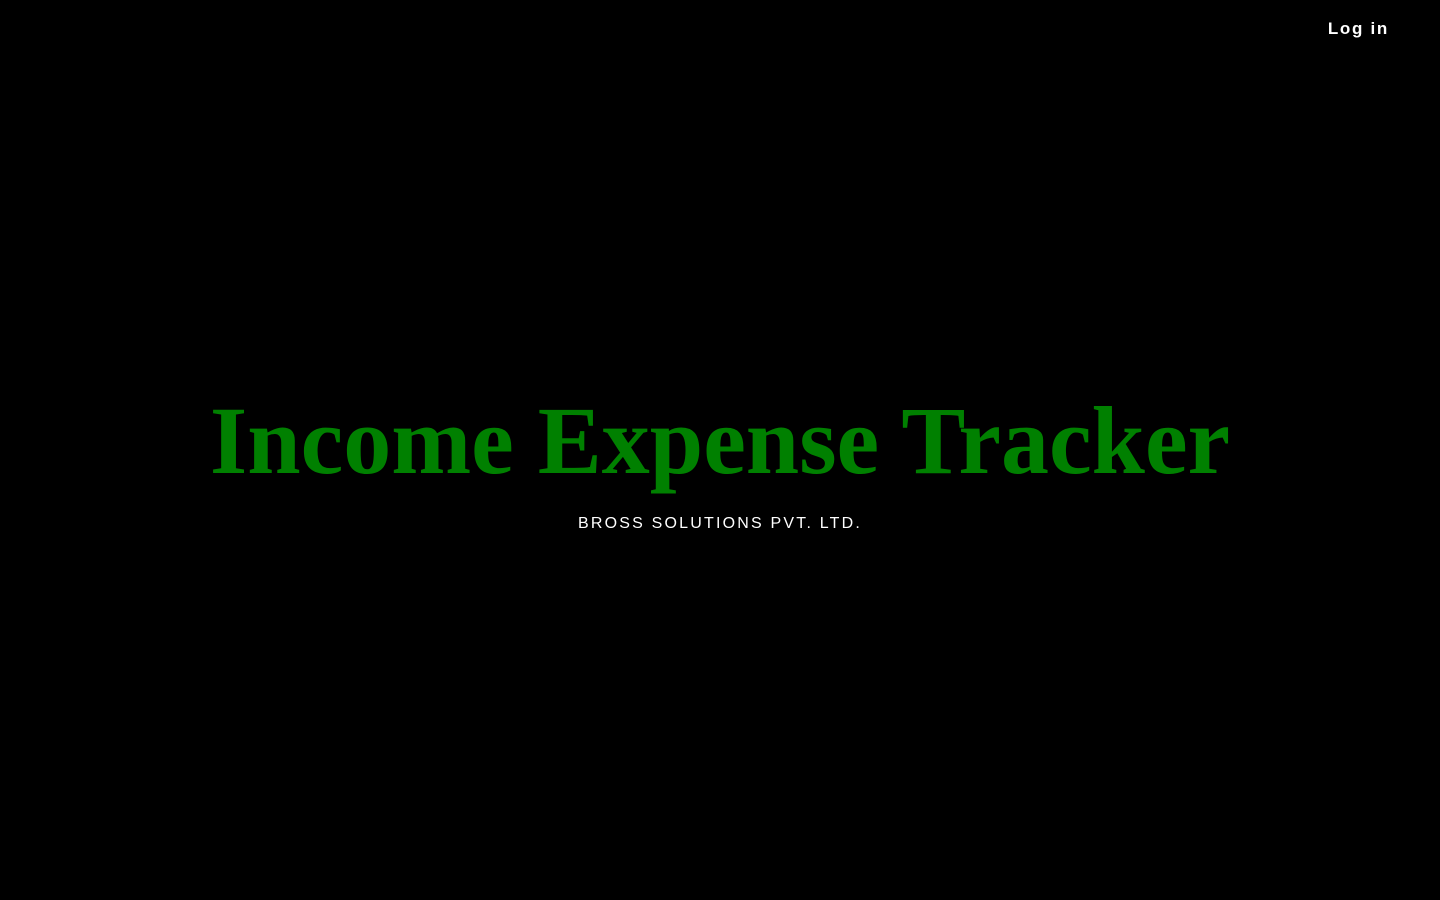 The height and width of the screenshot is (900, 1440). I want to click on company-name: BROSS SOLUTIONS PVT. LTD., so click(720, 523).